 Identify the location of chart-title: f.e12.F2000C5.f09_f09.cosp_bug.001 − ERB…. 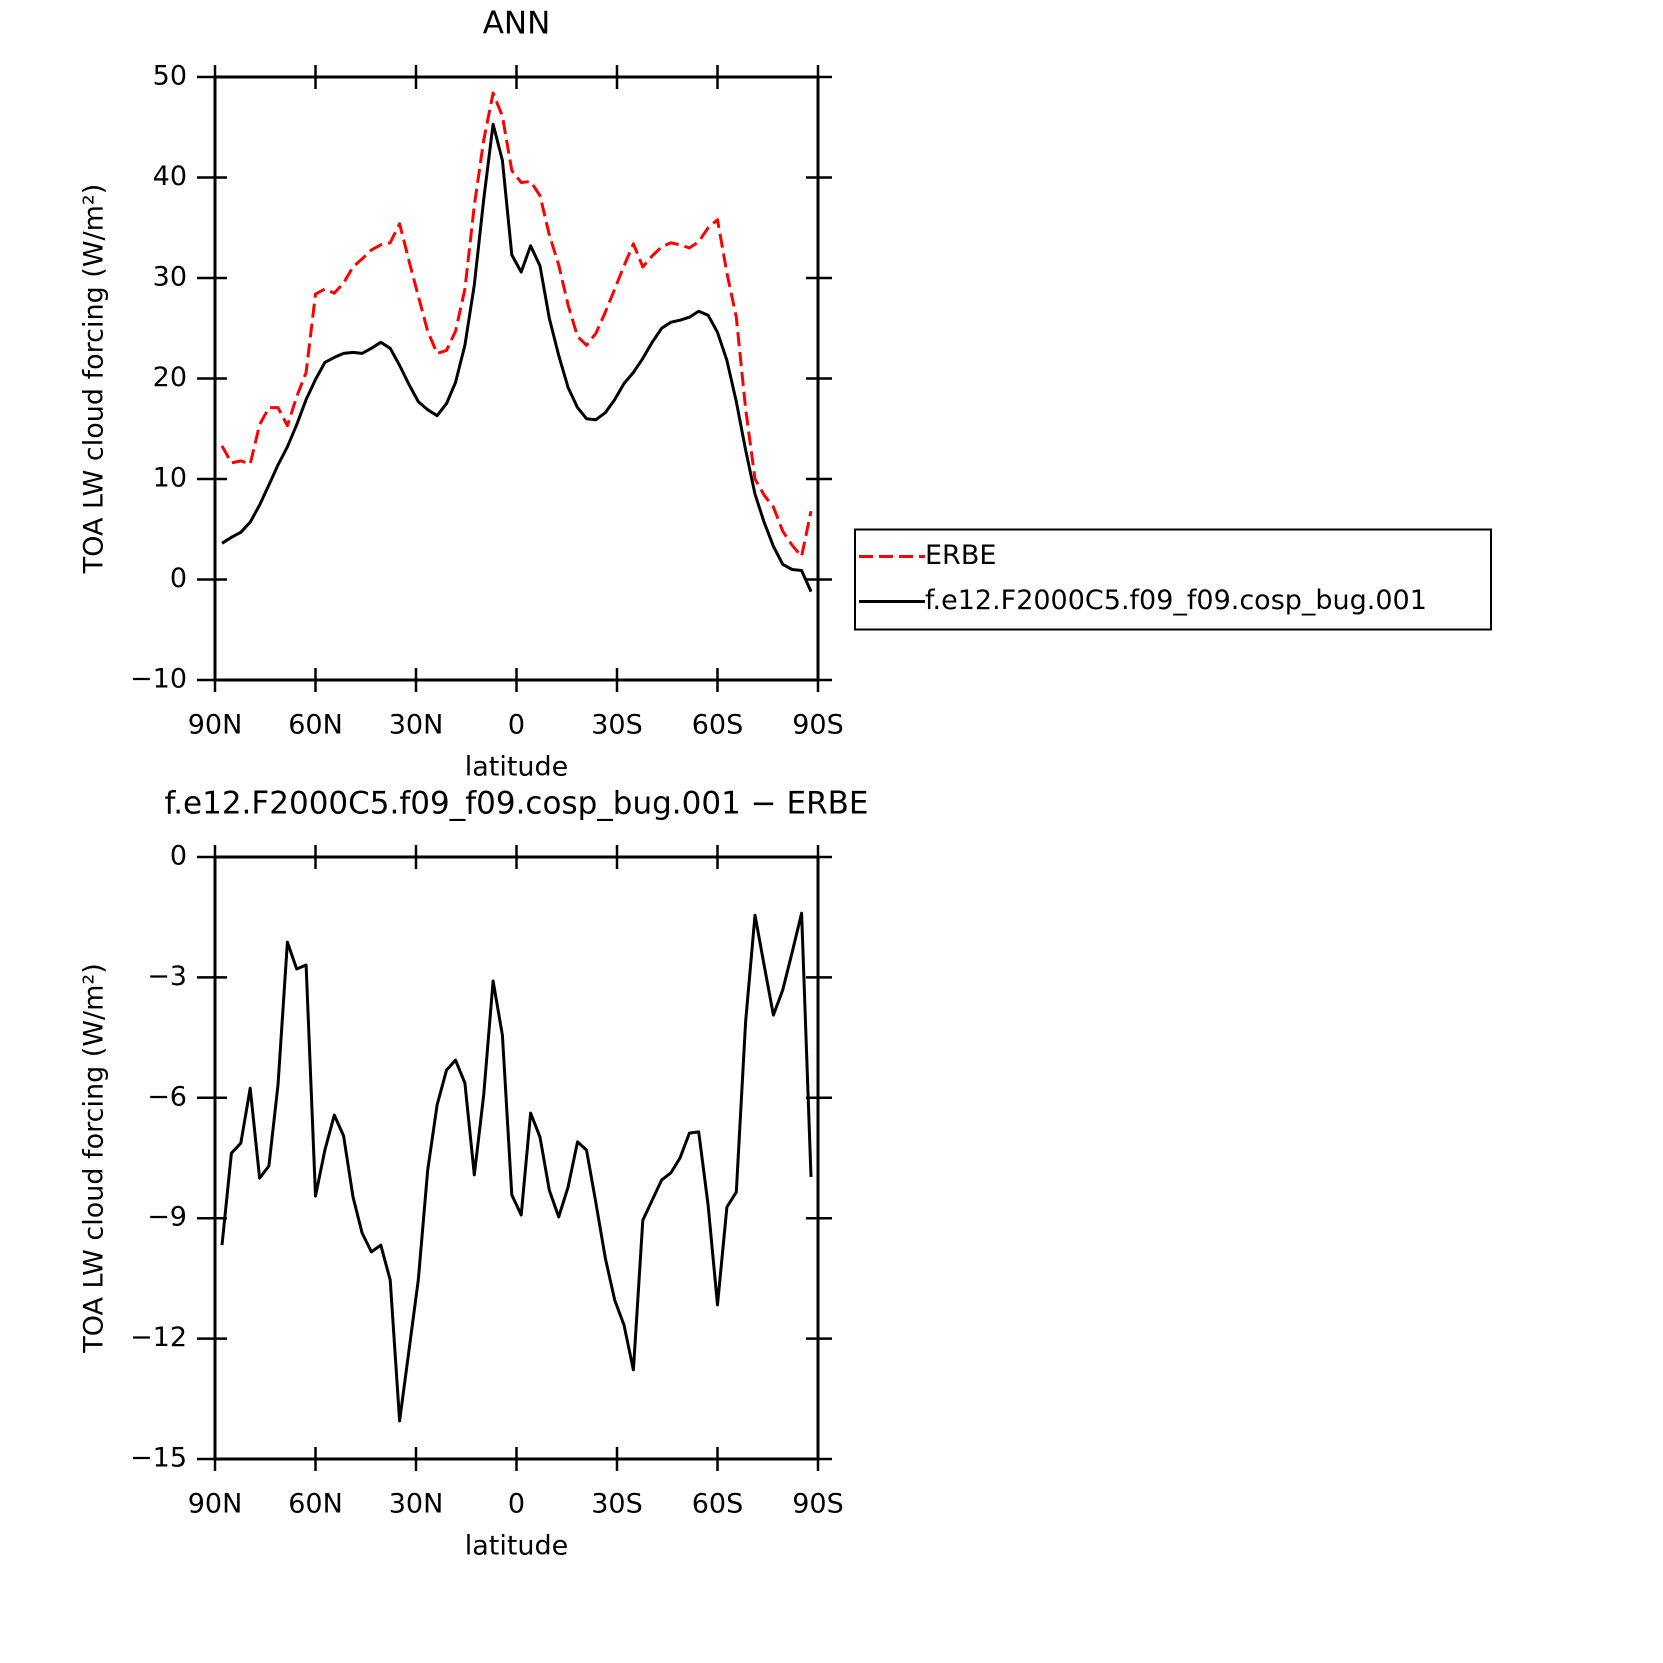
(517, 804).